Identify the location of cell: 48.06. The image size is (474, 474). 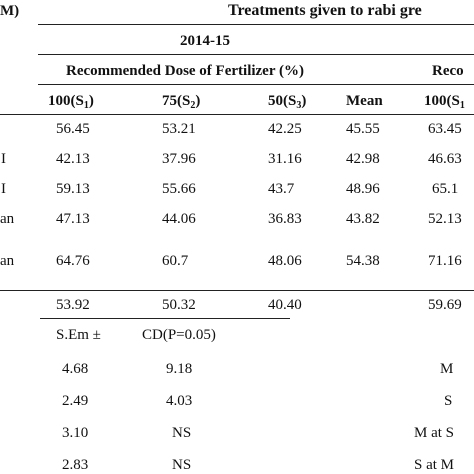
(285, 261).